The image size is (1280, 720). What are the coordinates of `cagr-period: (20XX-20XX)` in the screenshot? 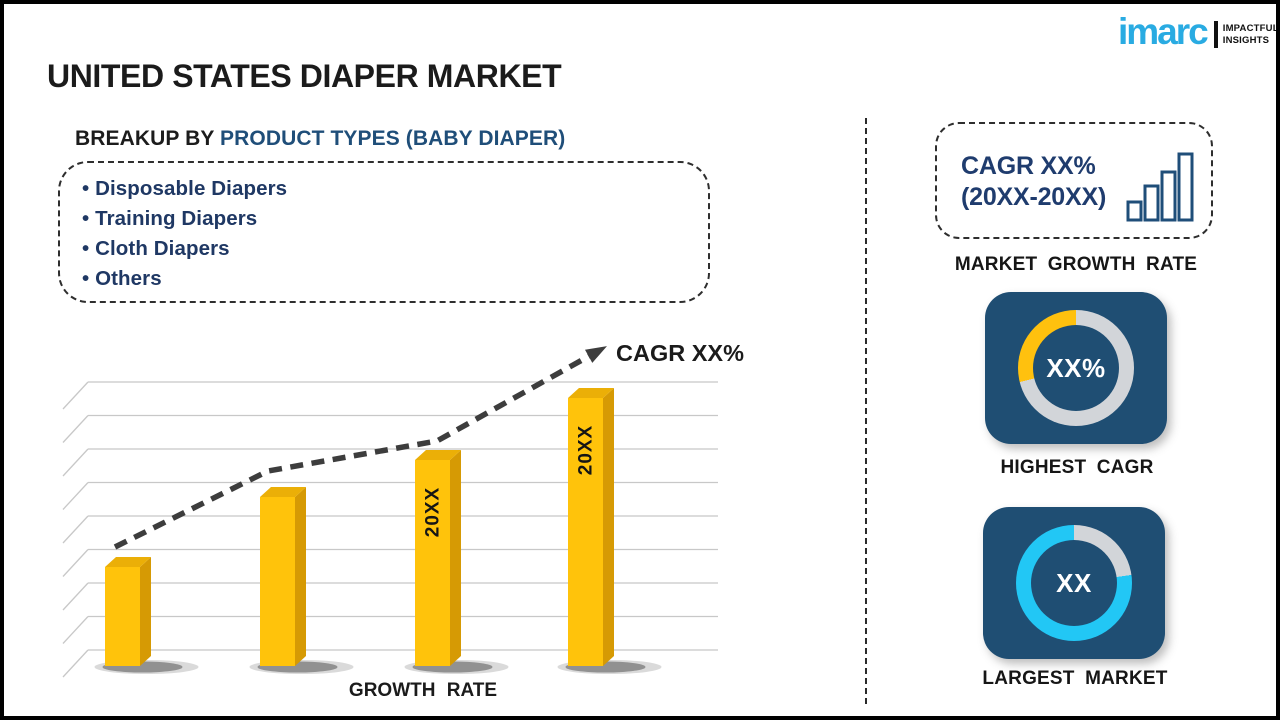 It's located at (1034, 197).